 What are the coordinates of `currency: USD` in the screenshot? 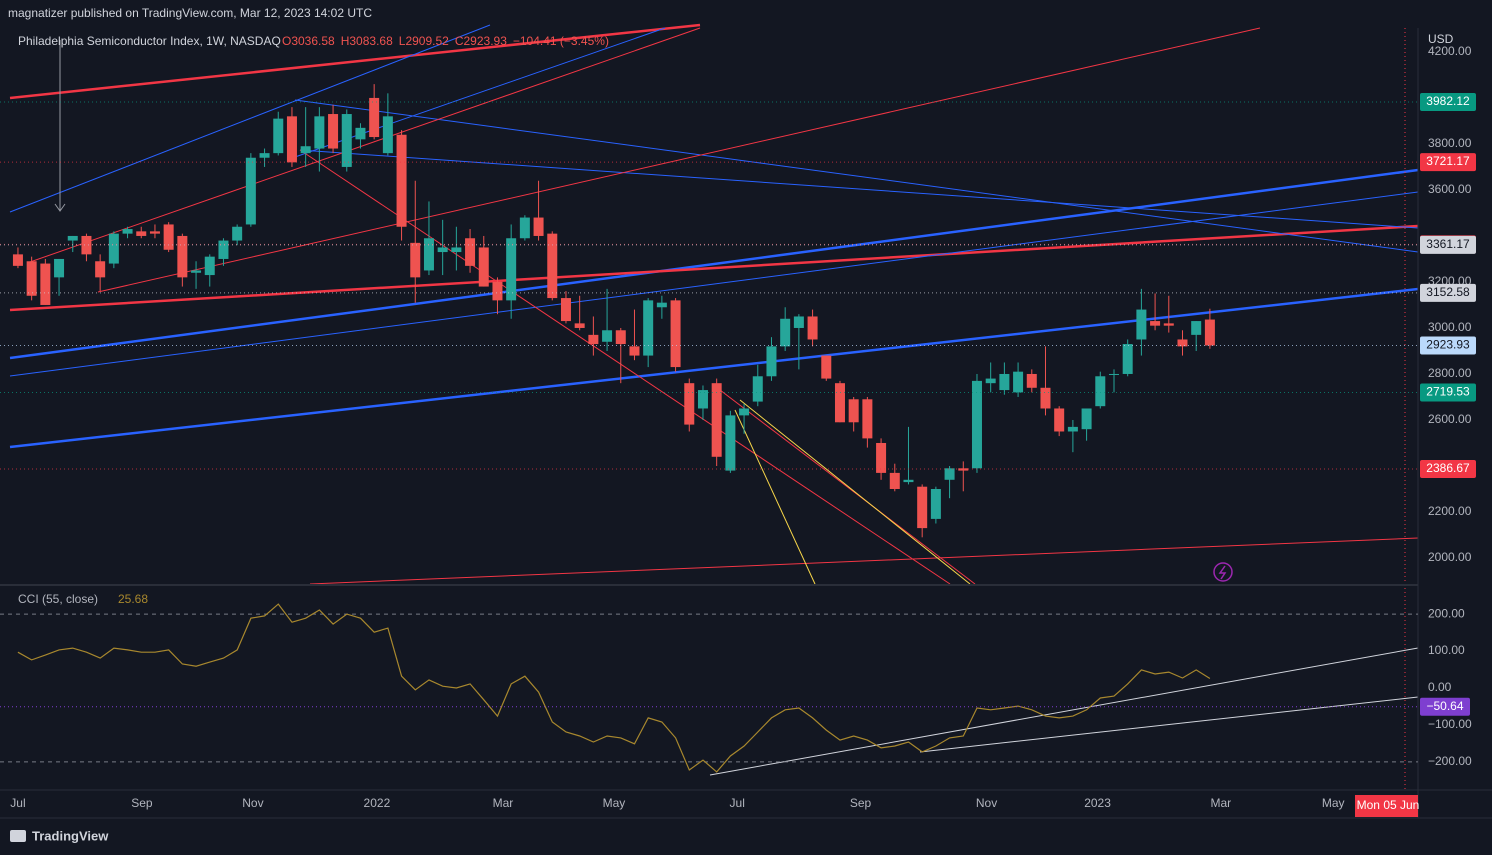 It's located at (1441, 39).